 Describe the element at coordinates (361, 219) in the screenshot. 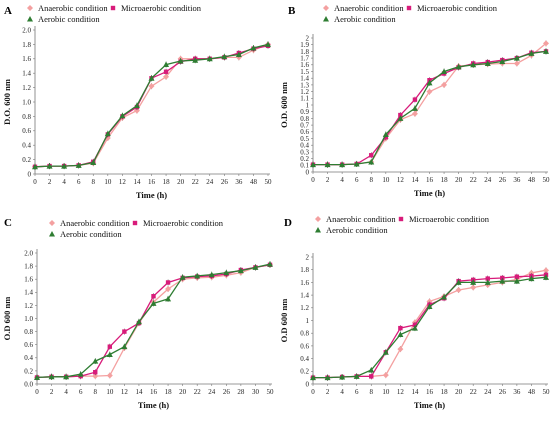

I see `legend-label: Anaerobic condition` at that location.